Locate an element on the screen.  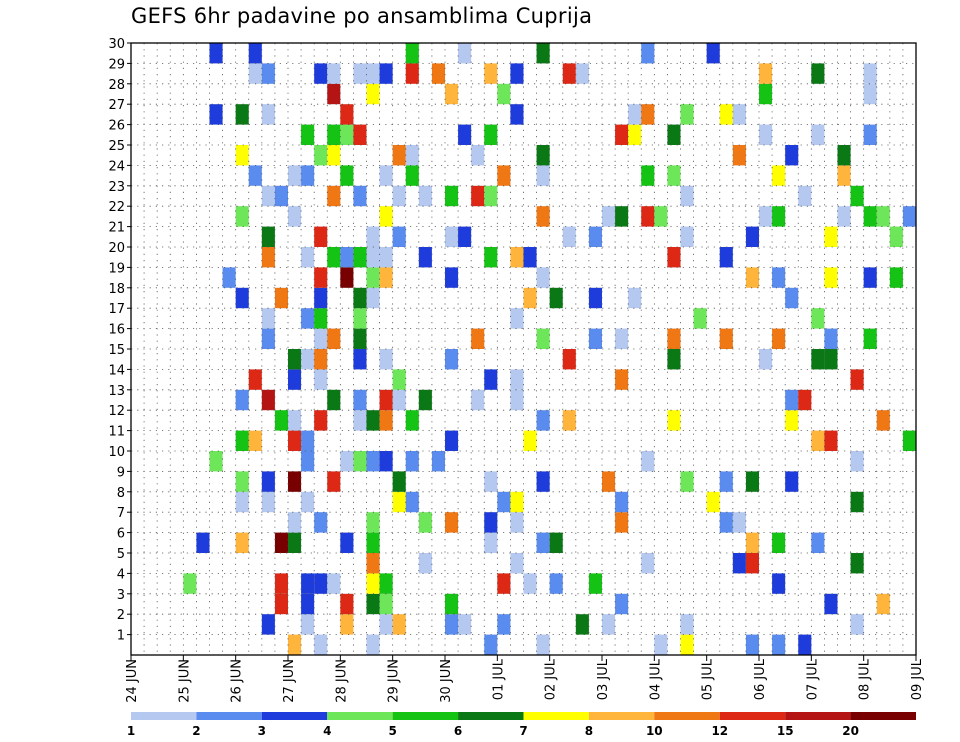
colorbar-label: 3 is located at coordinates (262, 731).